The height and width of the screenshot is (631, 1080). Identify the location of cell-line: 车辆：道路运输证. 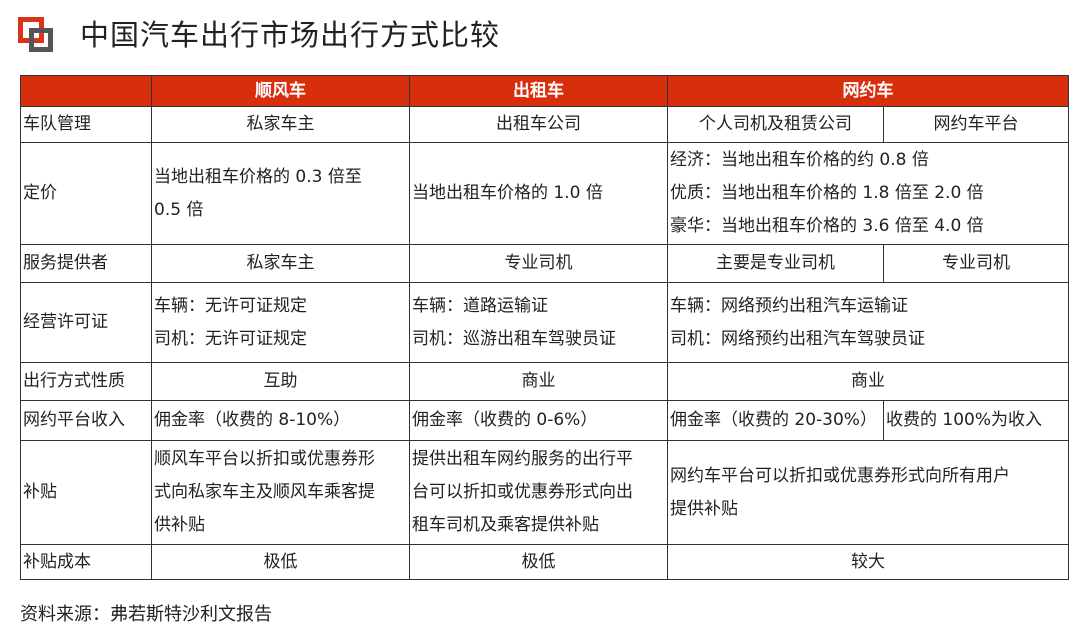
(480, 305).